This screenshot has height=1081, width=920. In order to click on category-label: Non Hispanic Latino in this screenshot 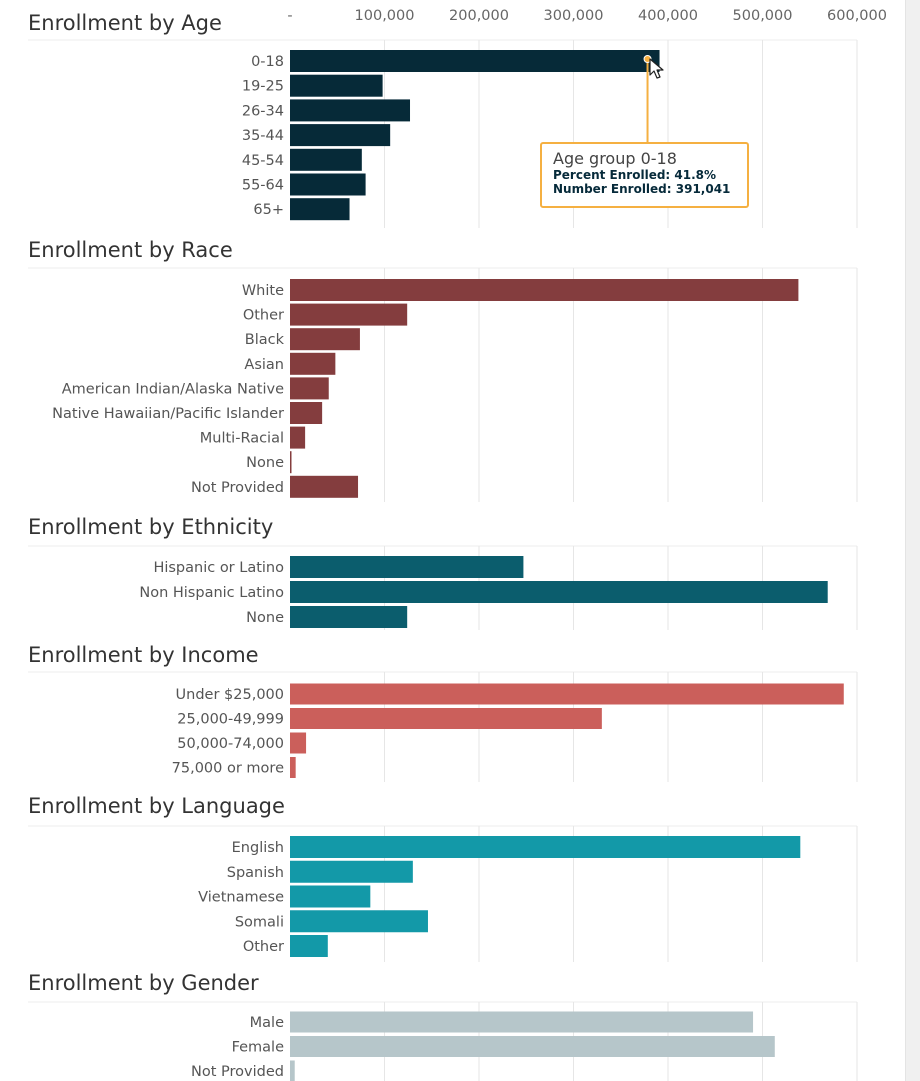, I will do `click(211, 593)`.